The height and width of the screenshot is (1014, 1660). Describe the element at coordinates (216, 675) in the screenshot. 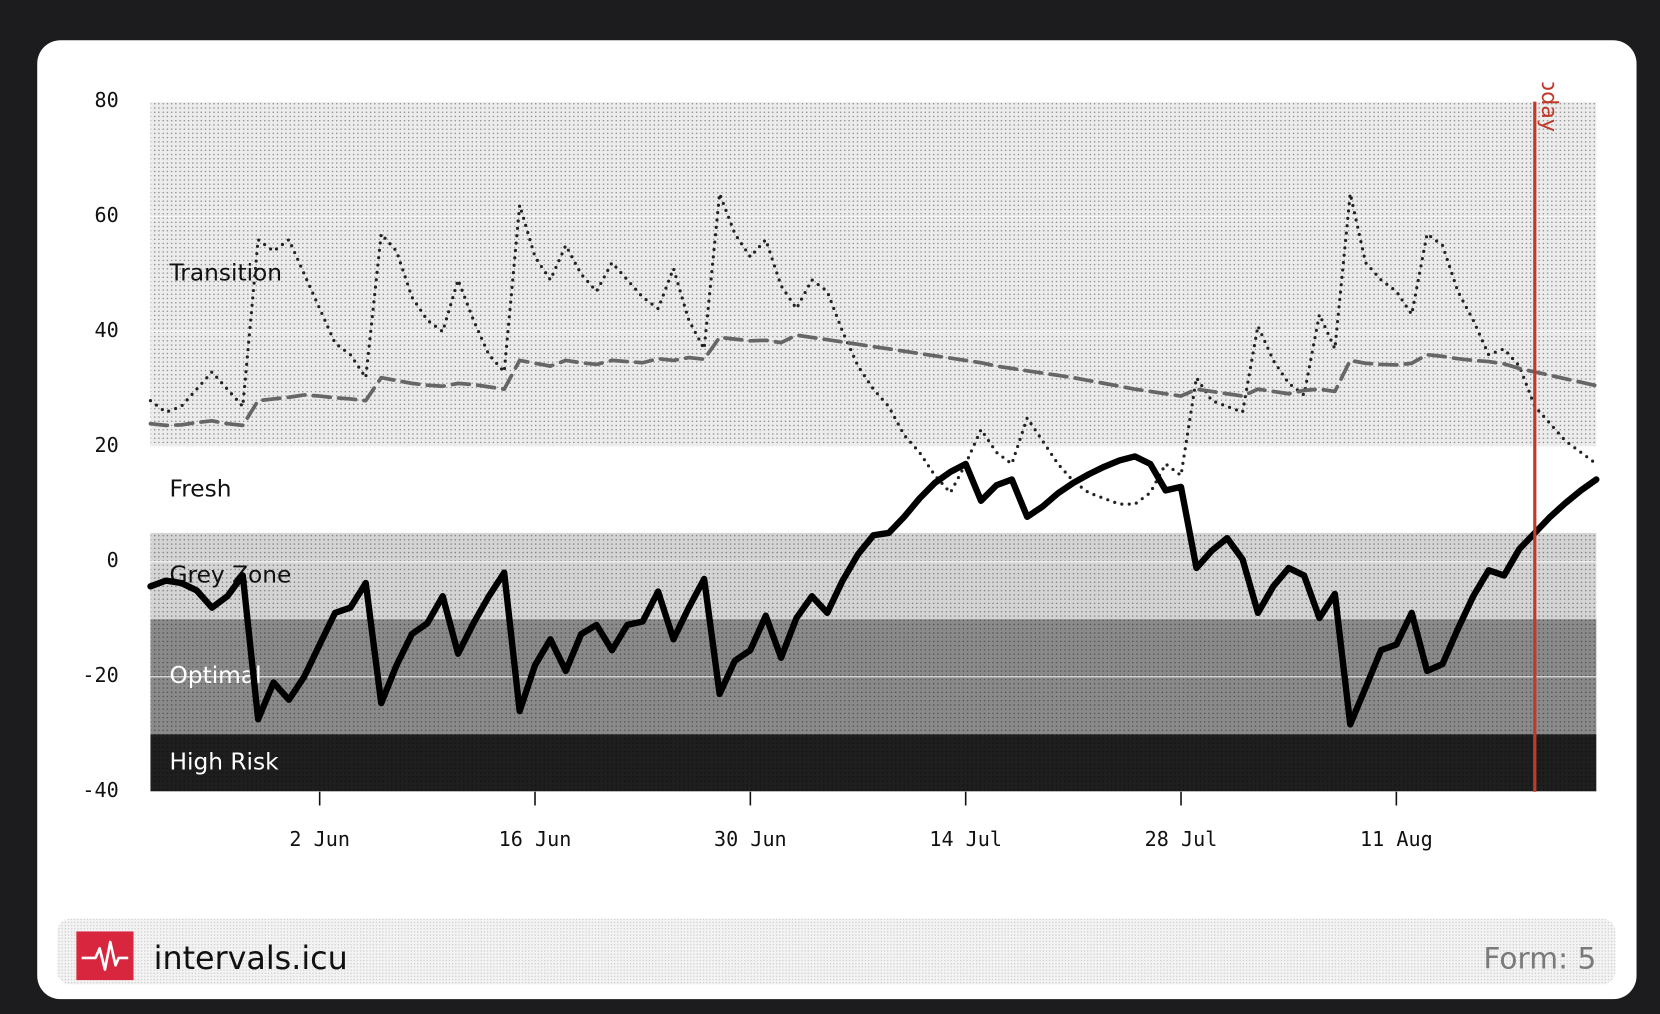

I see `zone-label: Optimal` at that location.